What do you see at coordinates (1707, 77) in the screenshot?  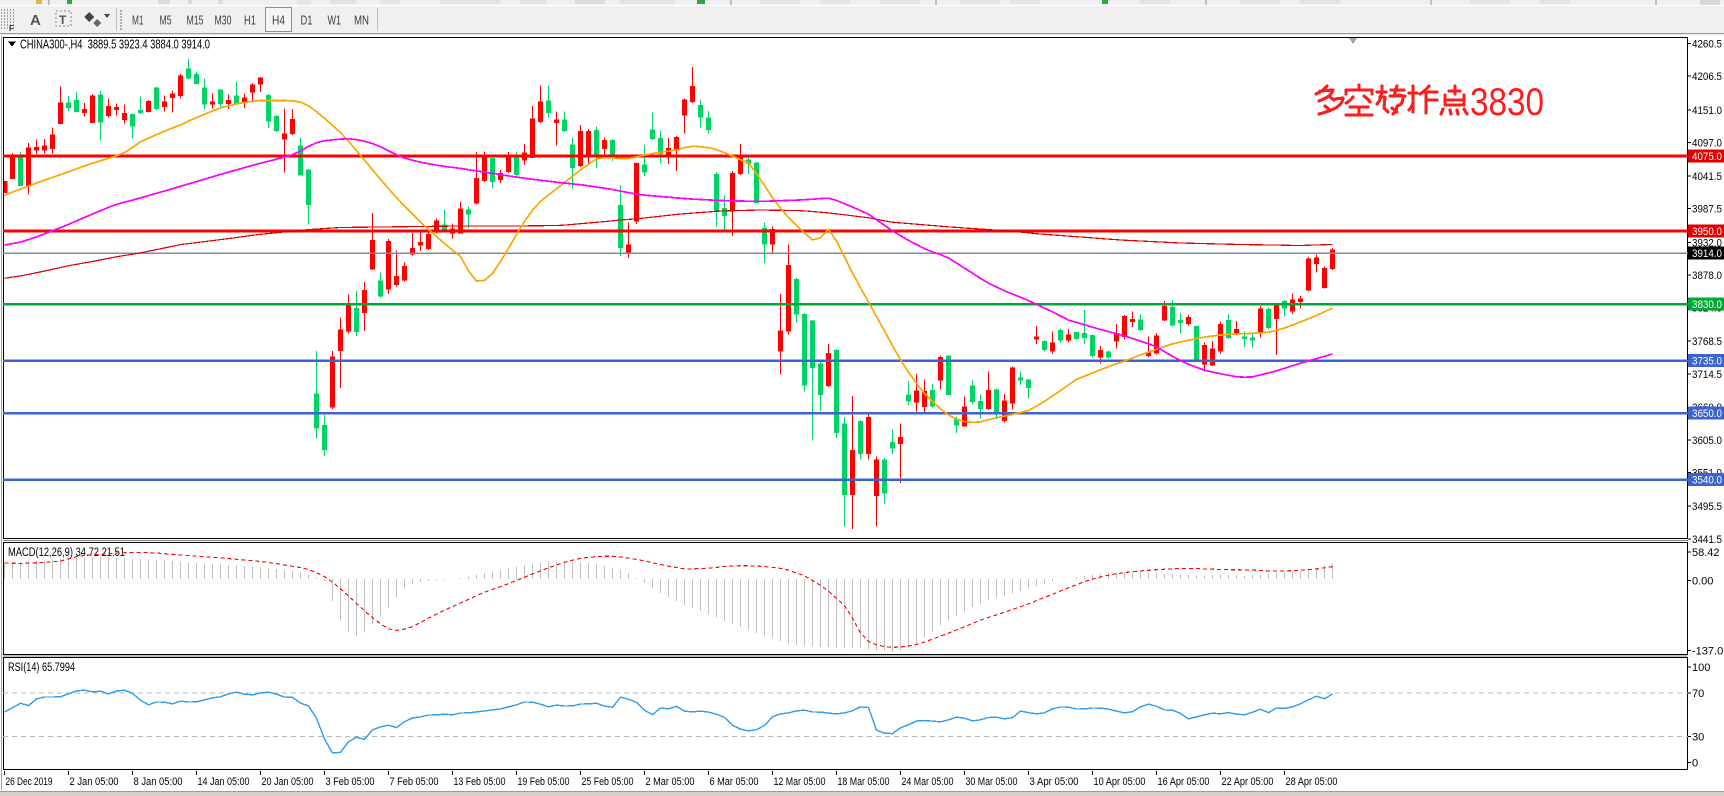 I see `svg-text: 4206.5` at bounding box center [1707, 77].